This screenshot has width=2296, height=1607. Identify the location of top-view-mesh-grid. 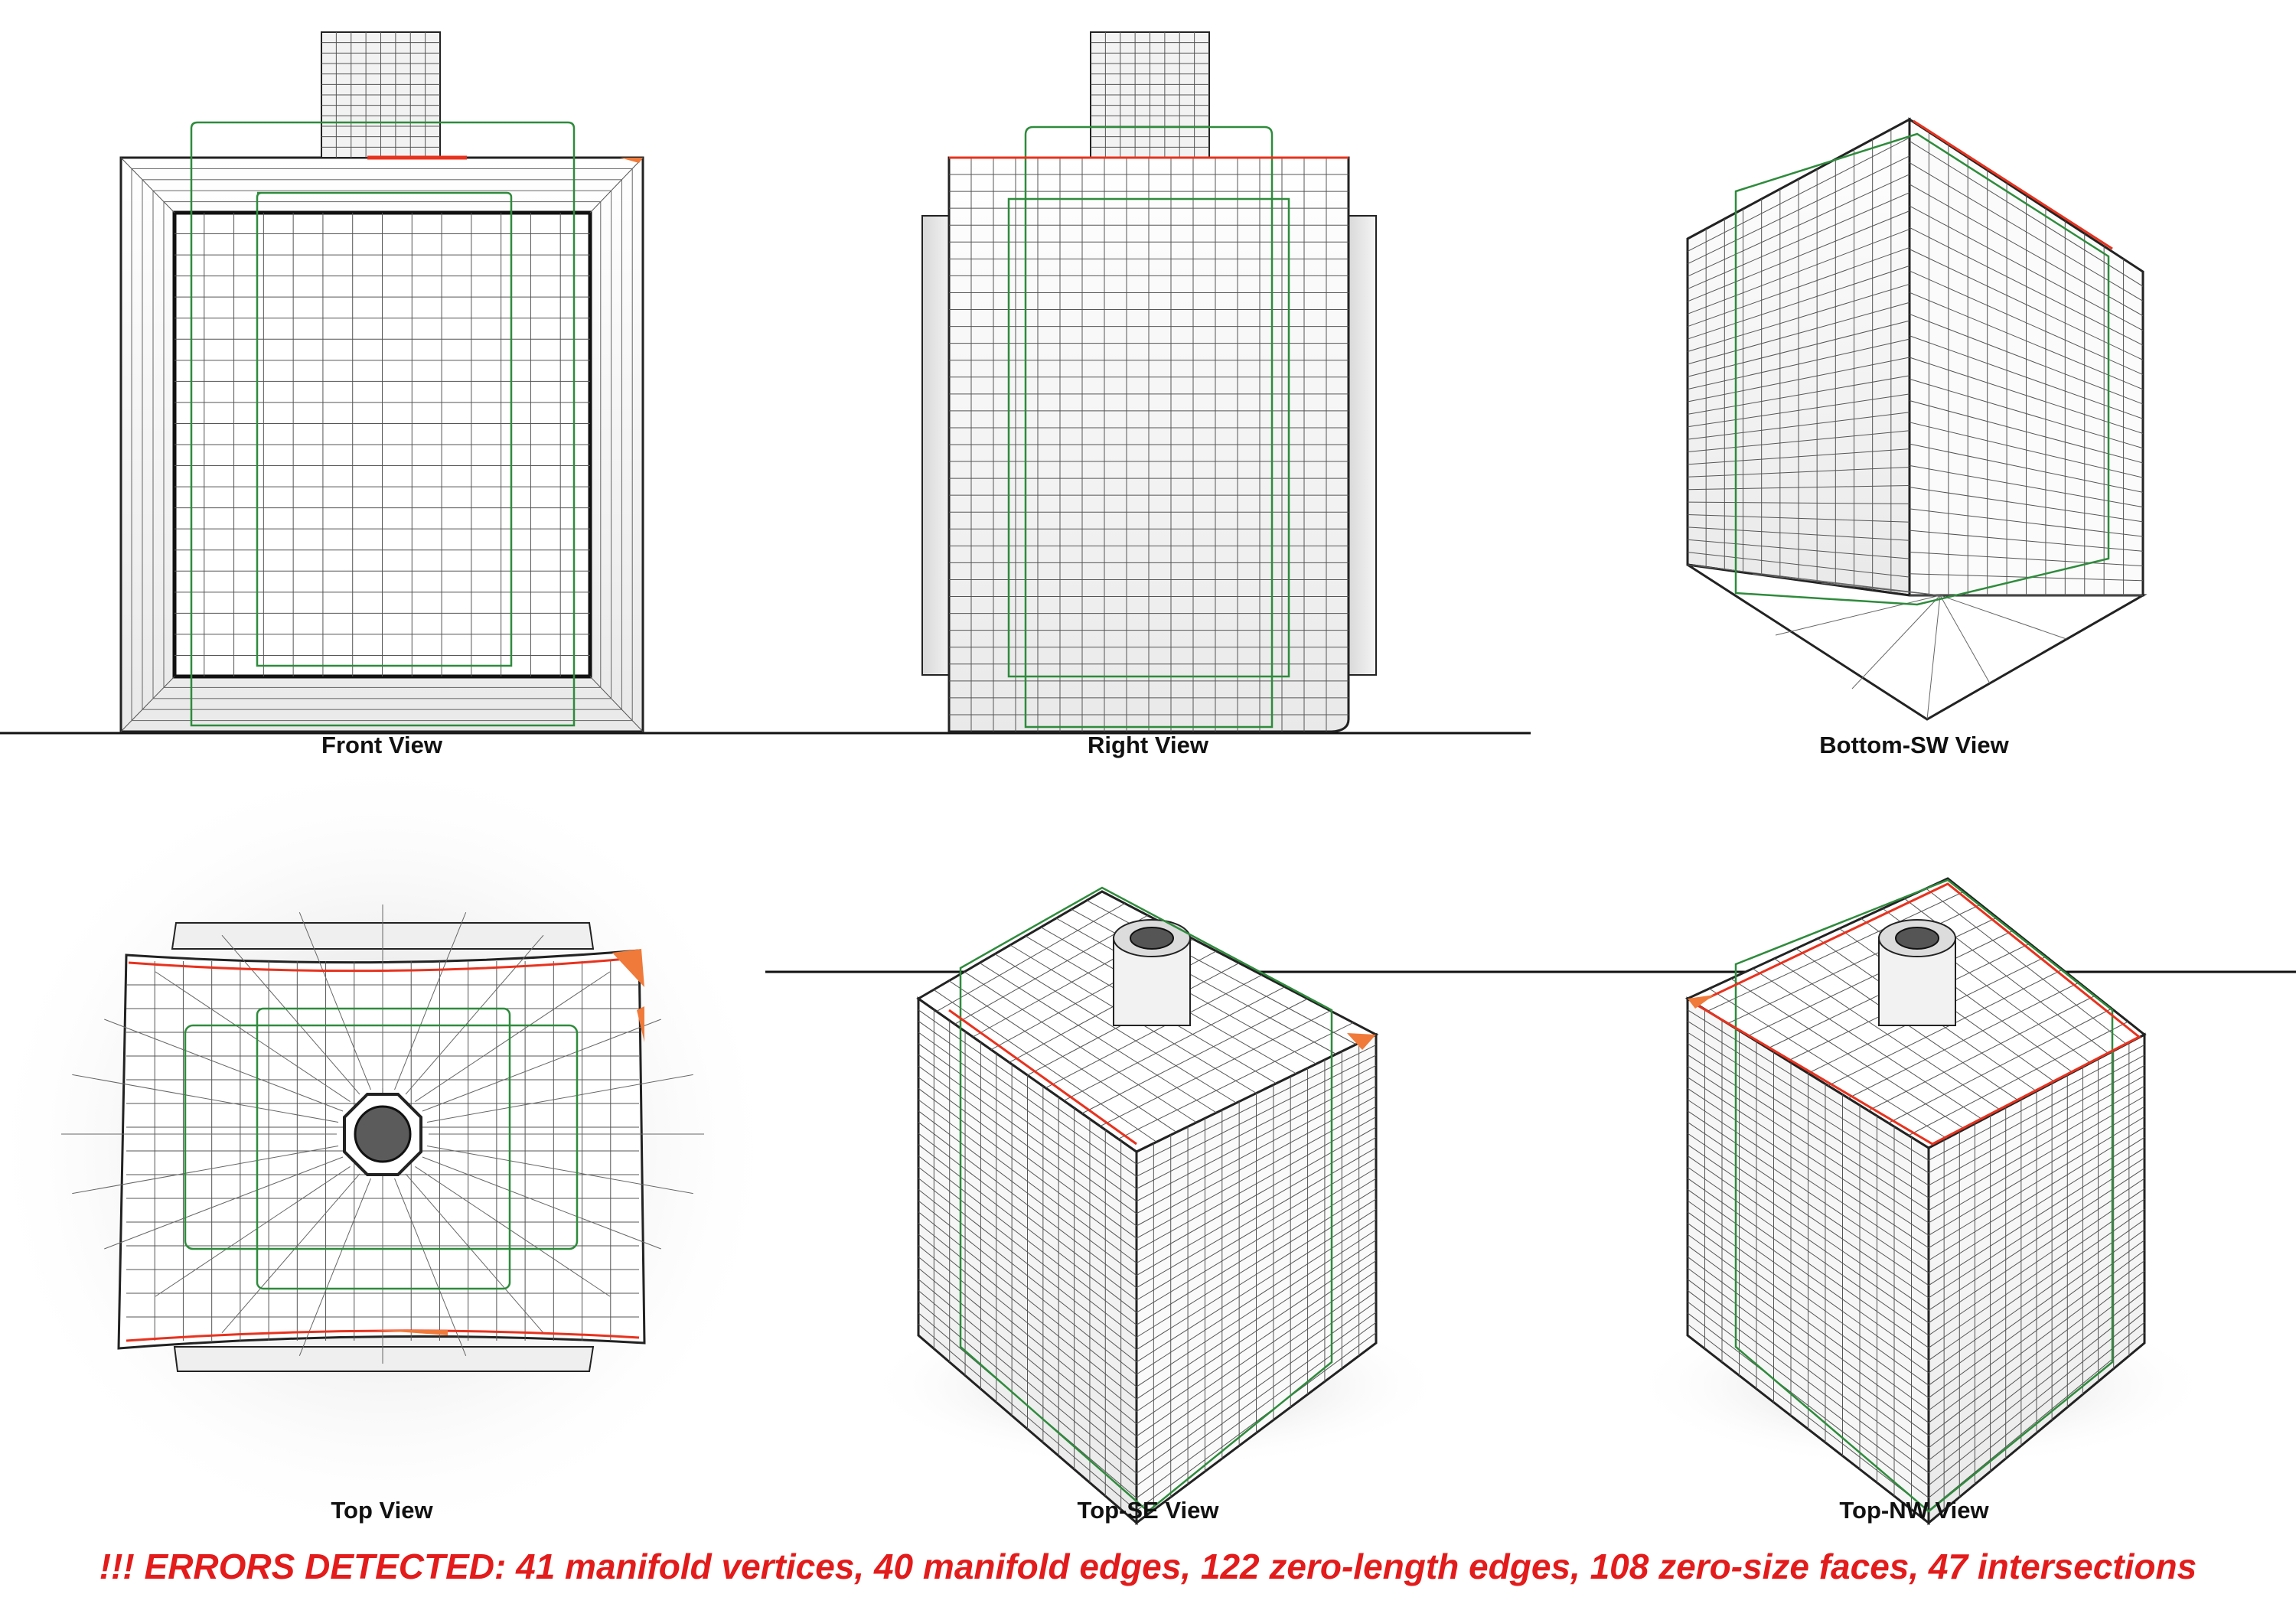
(382, 1134).